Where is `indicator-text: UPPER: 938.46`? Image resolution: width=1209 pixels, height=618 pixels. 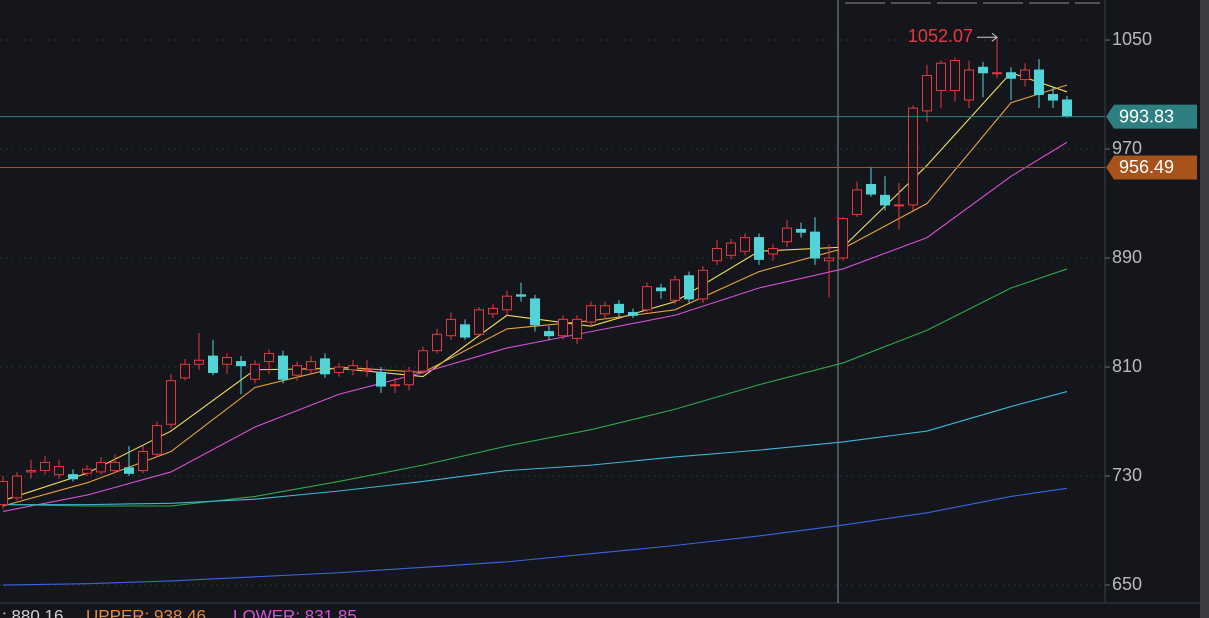
indicator-text: UPPER: 938.46 is located at coordinates (146, 612).